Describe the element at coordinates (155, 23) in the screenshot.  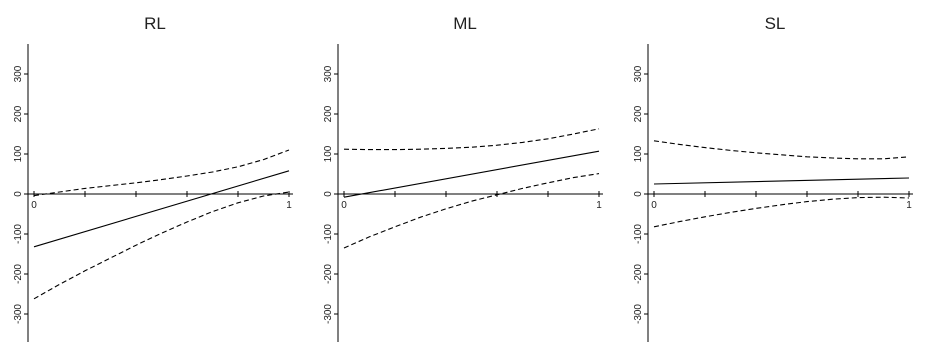
I see `chart-title: RL` at that location.